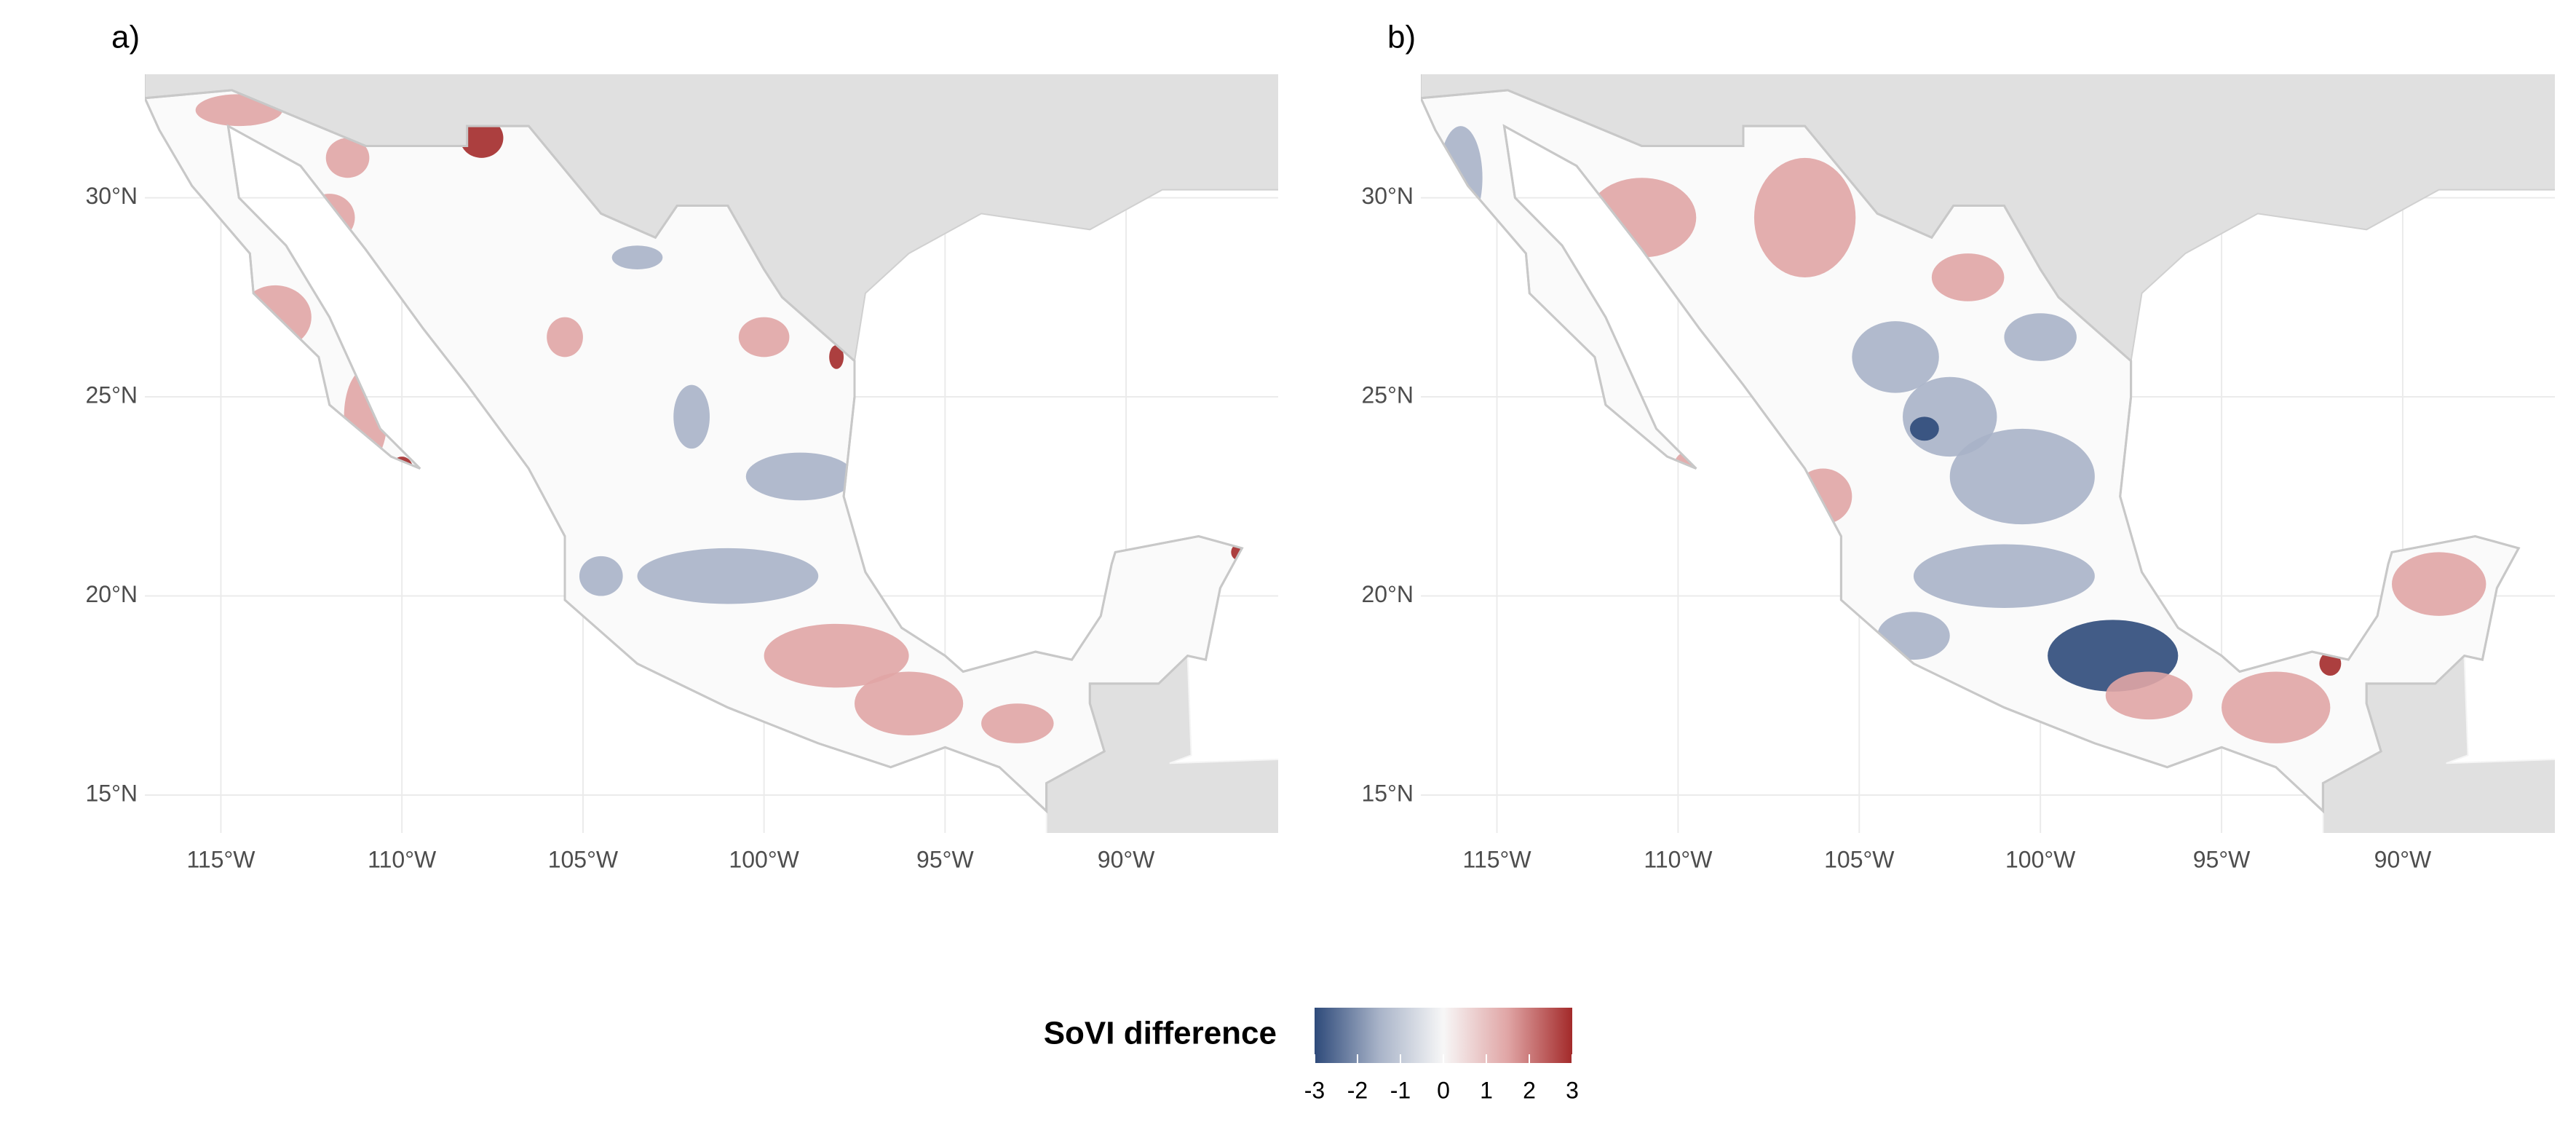 The image size is (2576, 1122). I want to click on colorbar-label: 1, so click(1486, 1090).